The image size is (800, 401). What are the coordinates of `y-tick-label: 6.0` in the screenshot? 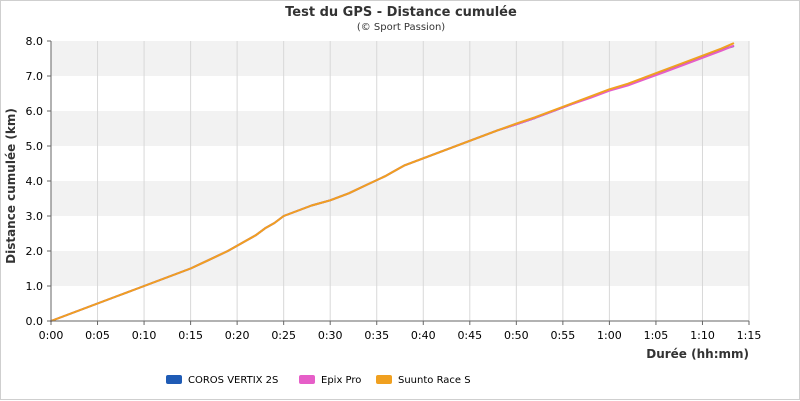 It's located at (35, 111).